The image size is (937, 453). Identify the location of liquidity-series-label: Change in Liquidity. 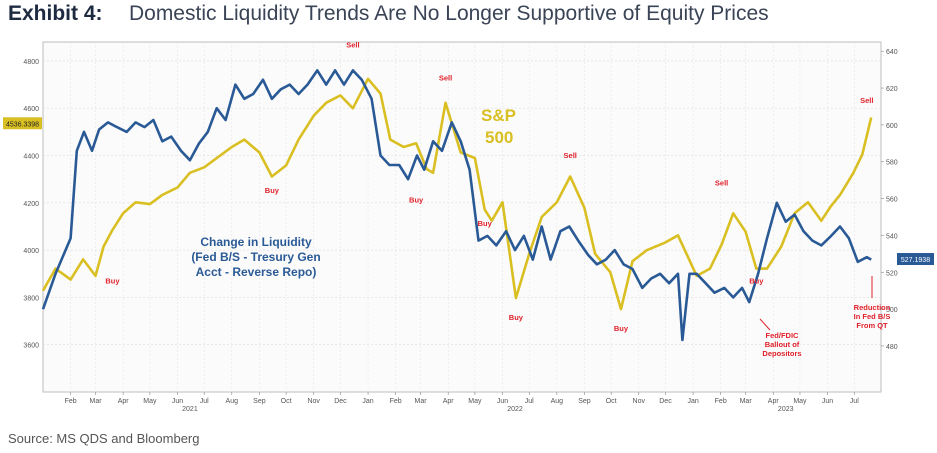
(256, 242).